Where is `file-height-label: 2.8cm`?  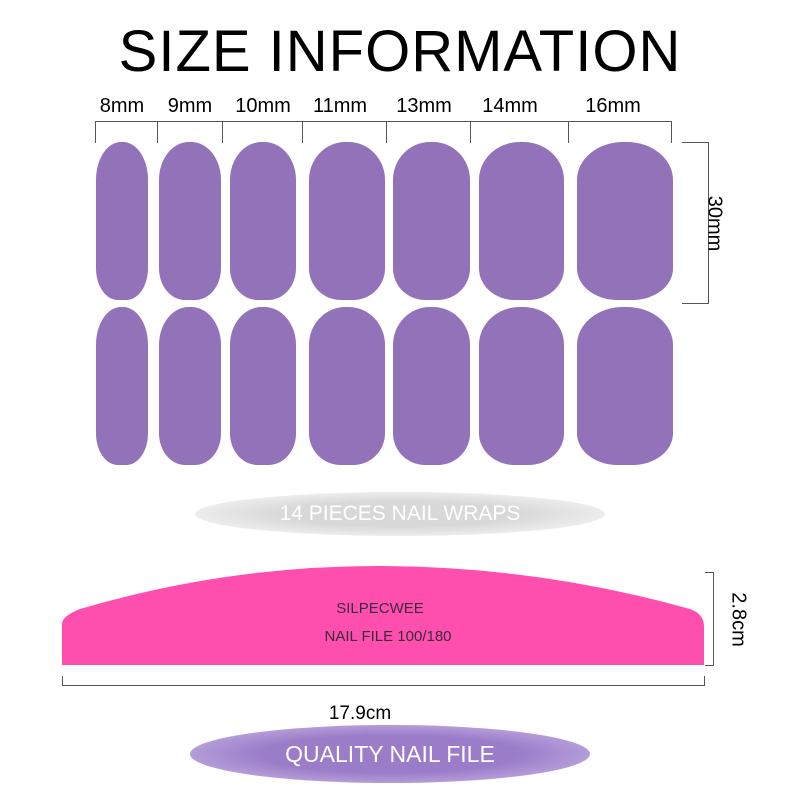
file-height-label: 2.8cm is located at coordinates (738, 619).